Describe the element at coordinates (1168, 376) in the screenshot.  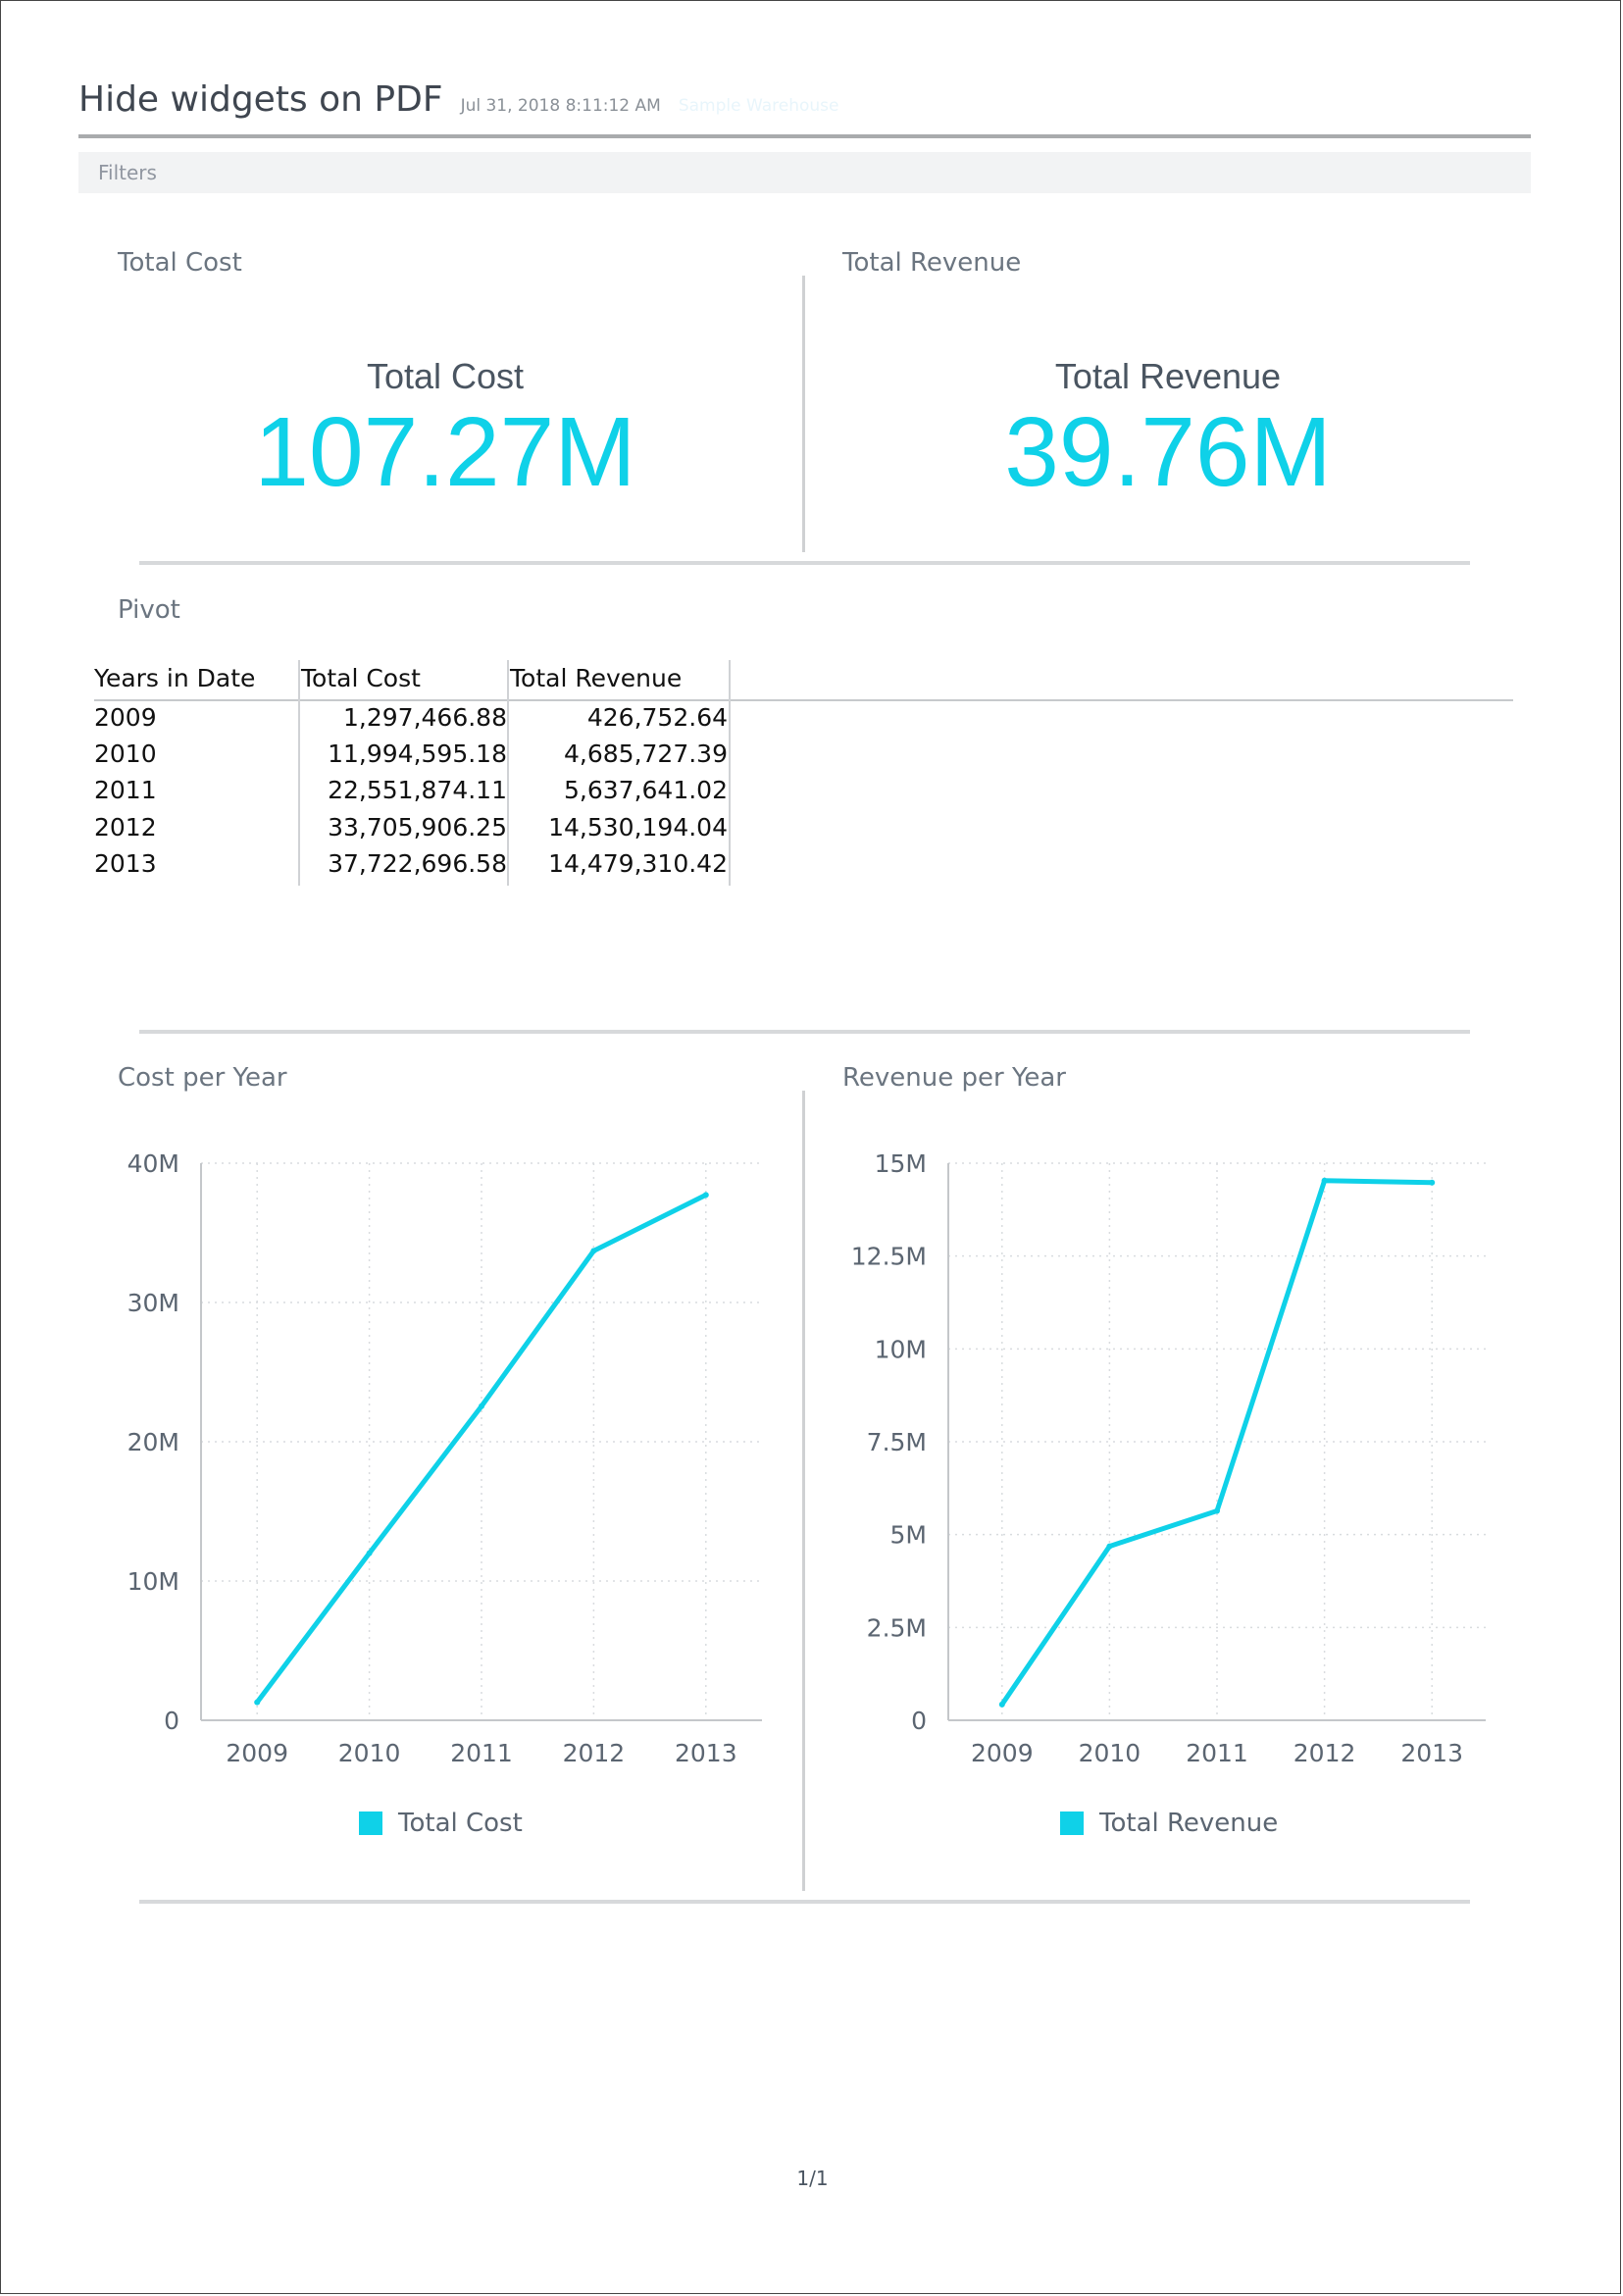
I see `revenue-kpi-label: Total Revenue` at that location.